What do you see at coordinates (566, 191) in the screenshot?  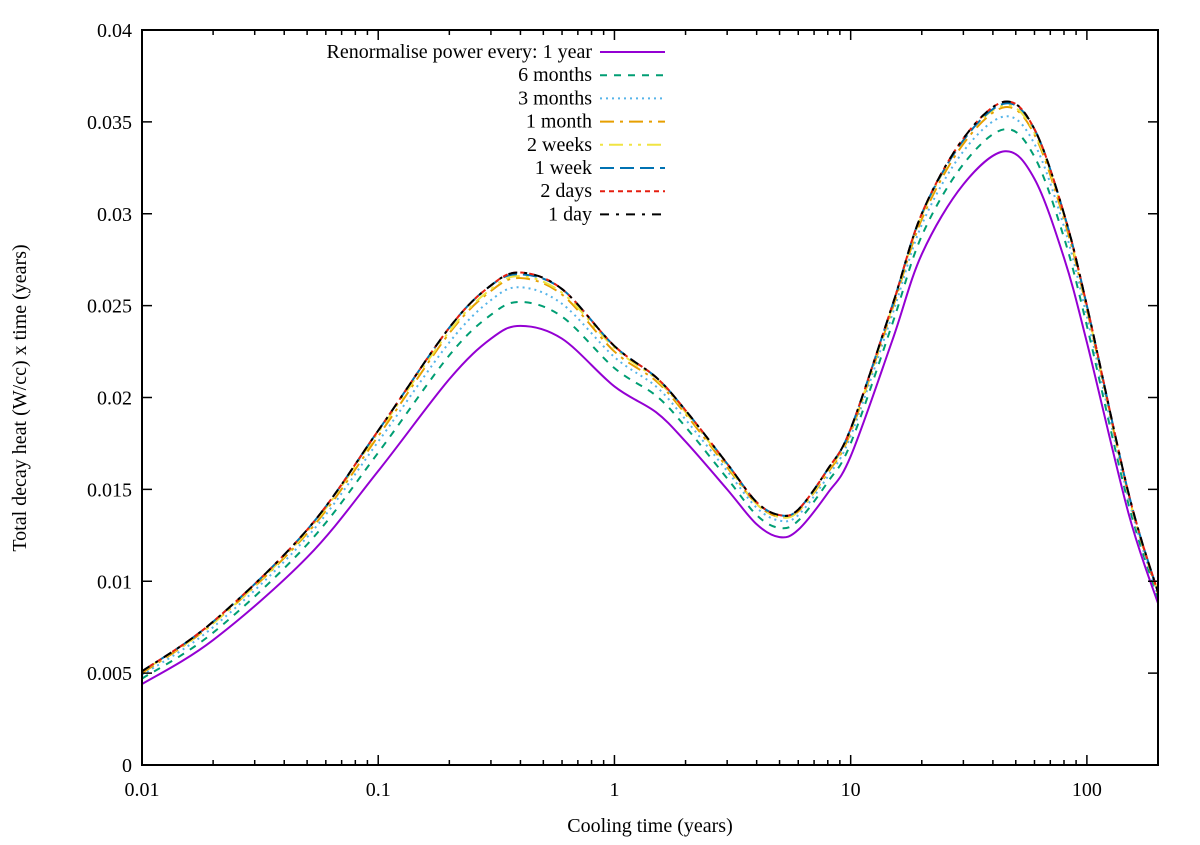 I see `legend-label: 2 days` at bounding box center [566, 191].